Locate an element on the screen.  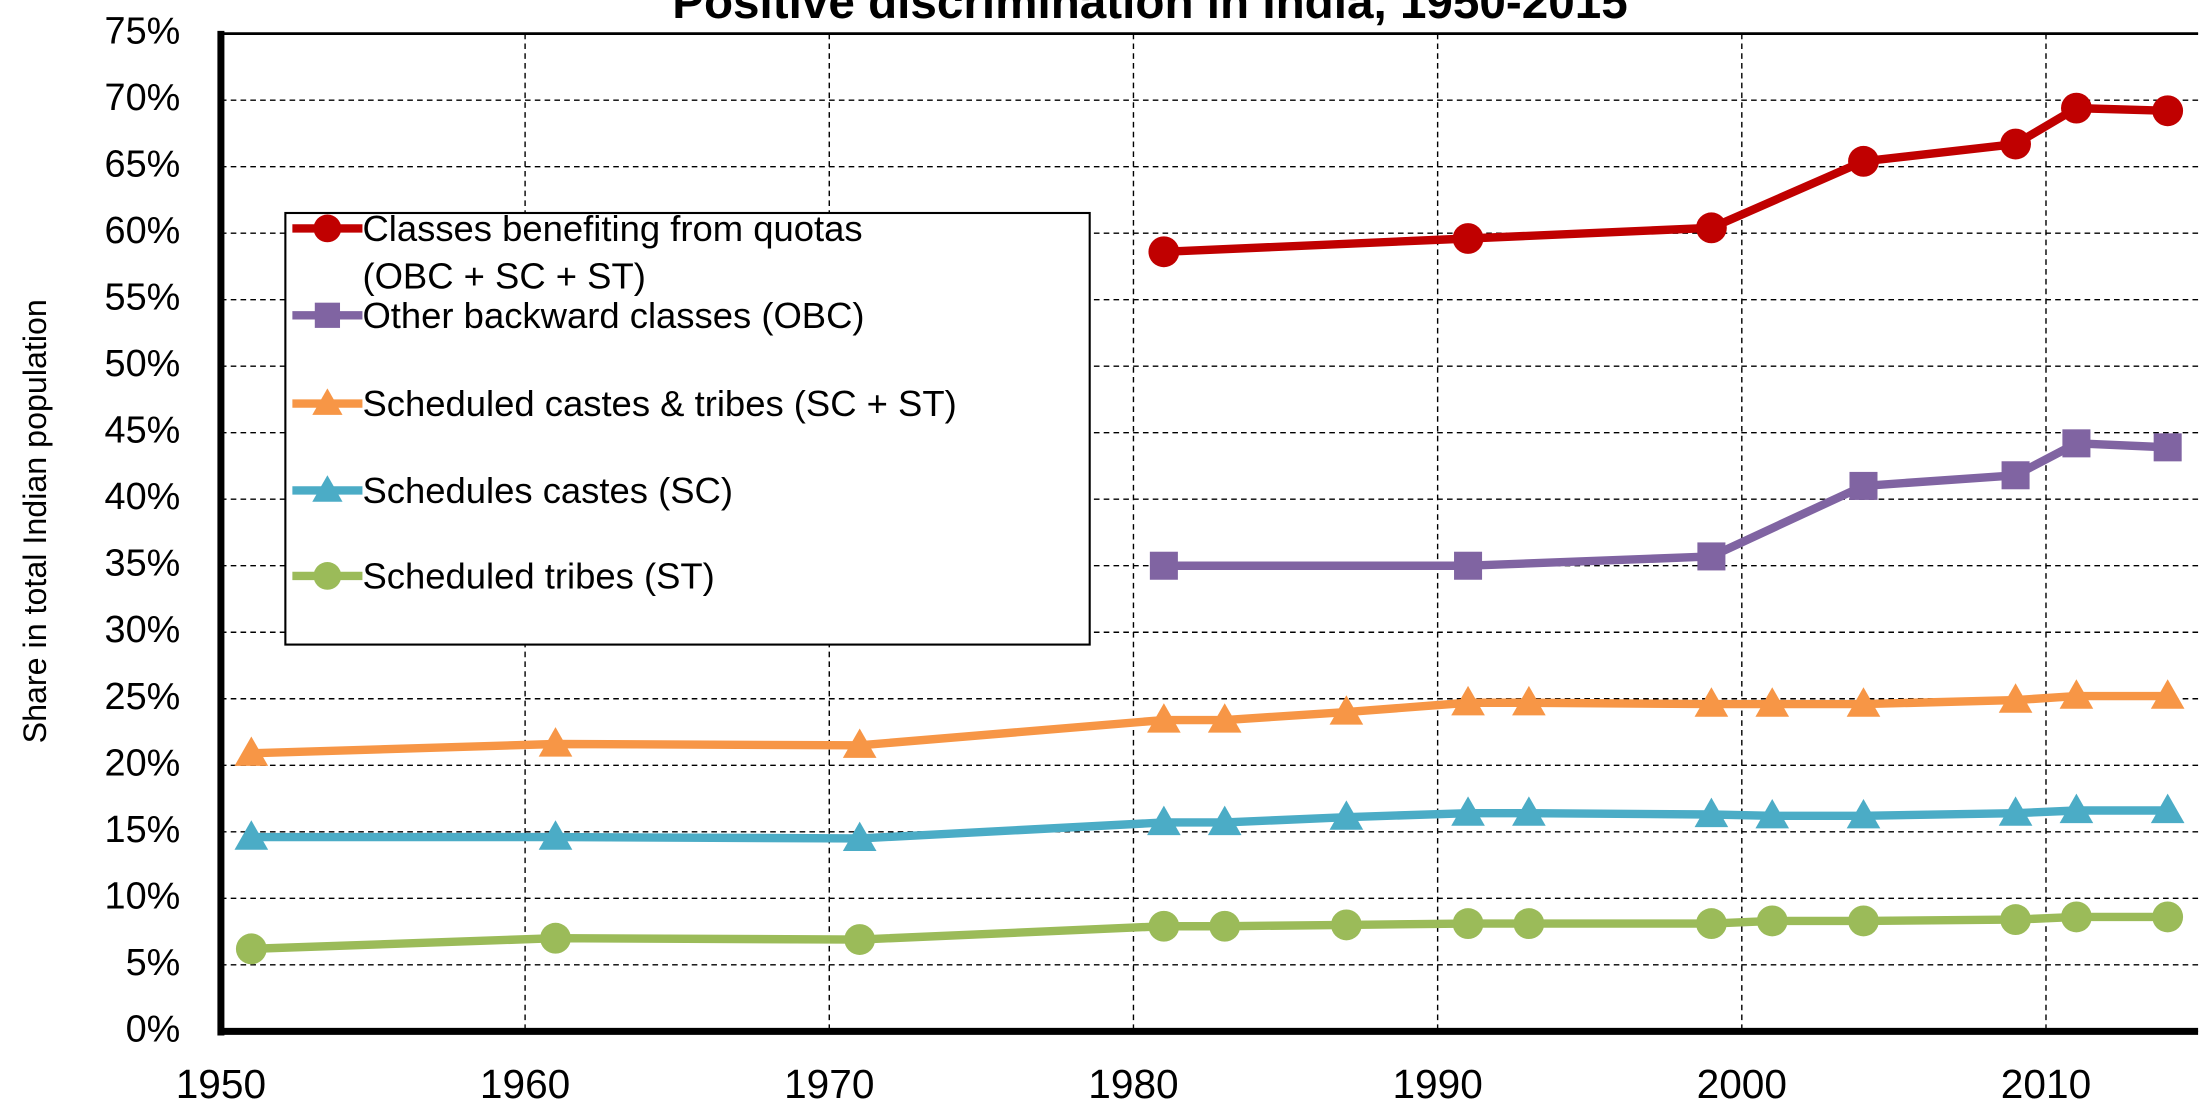
legend-entry: Scheduled tribes (ST) is located at coordinates (538, 575).